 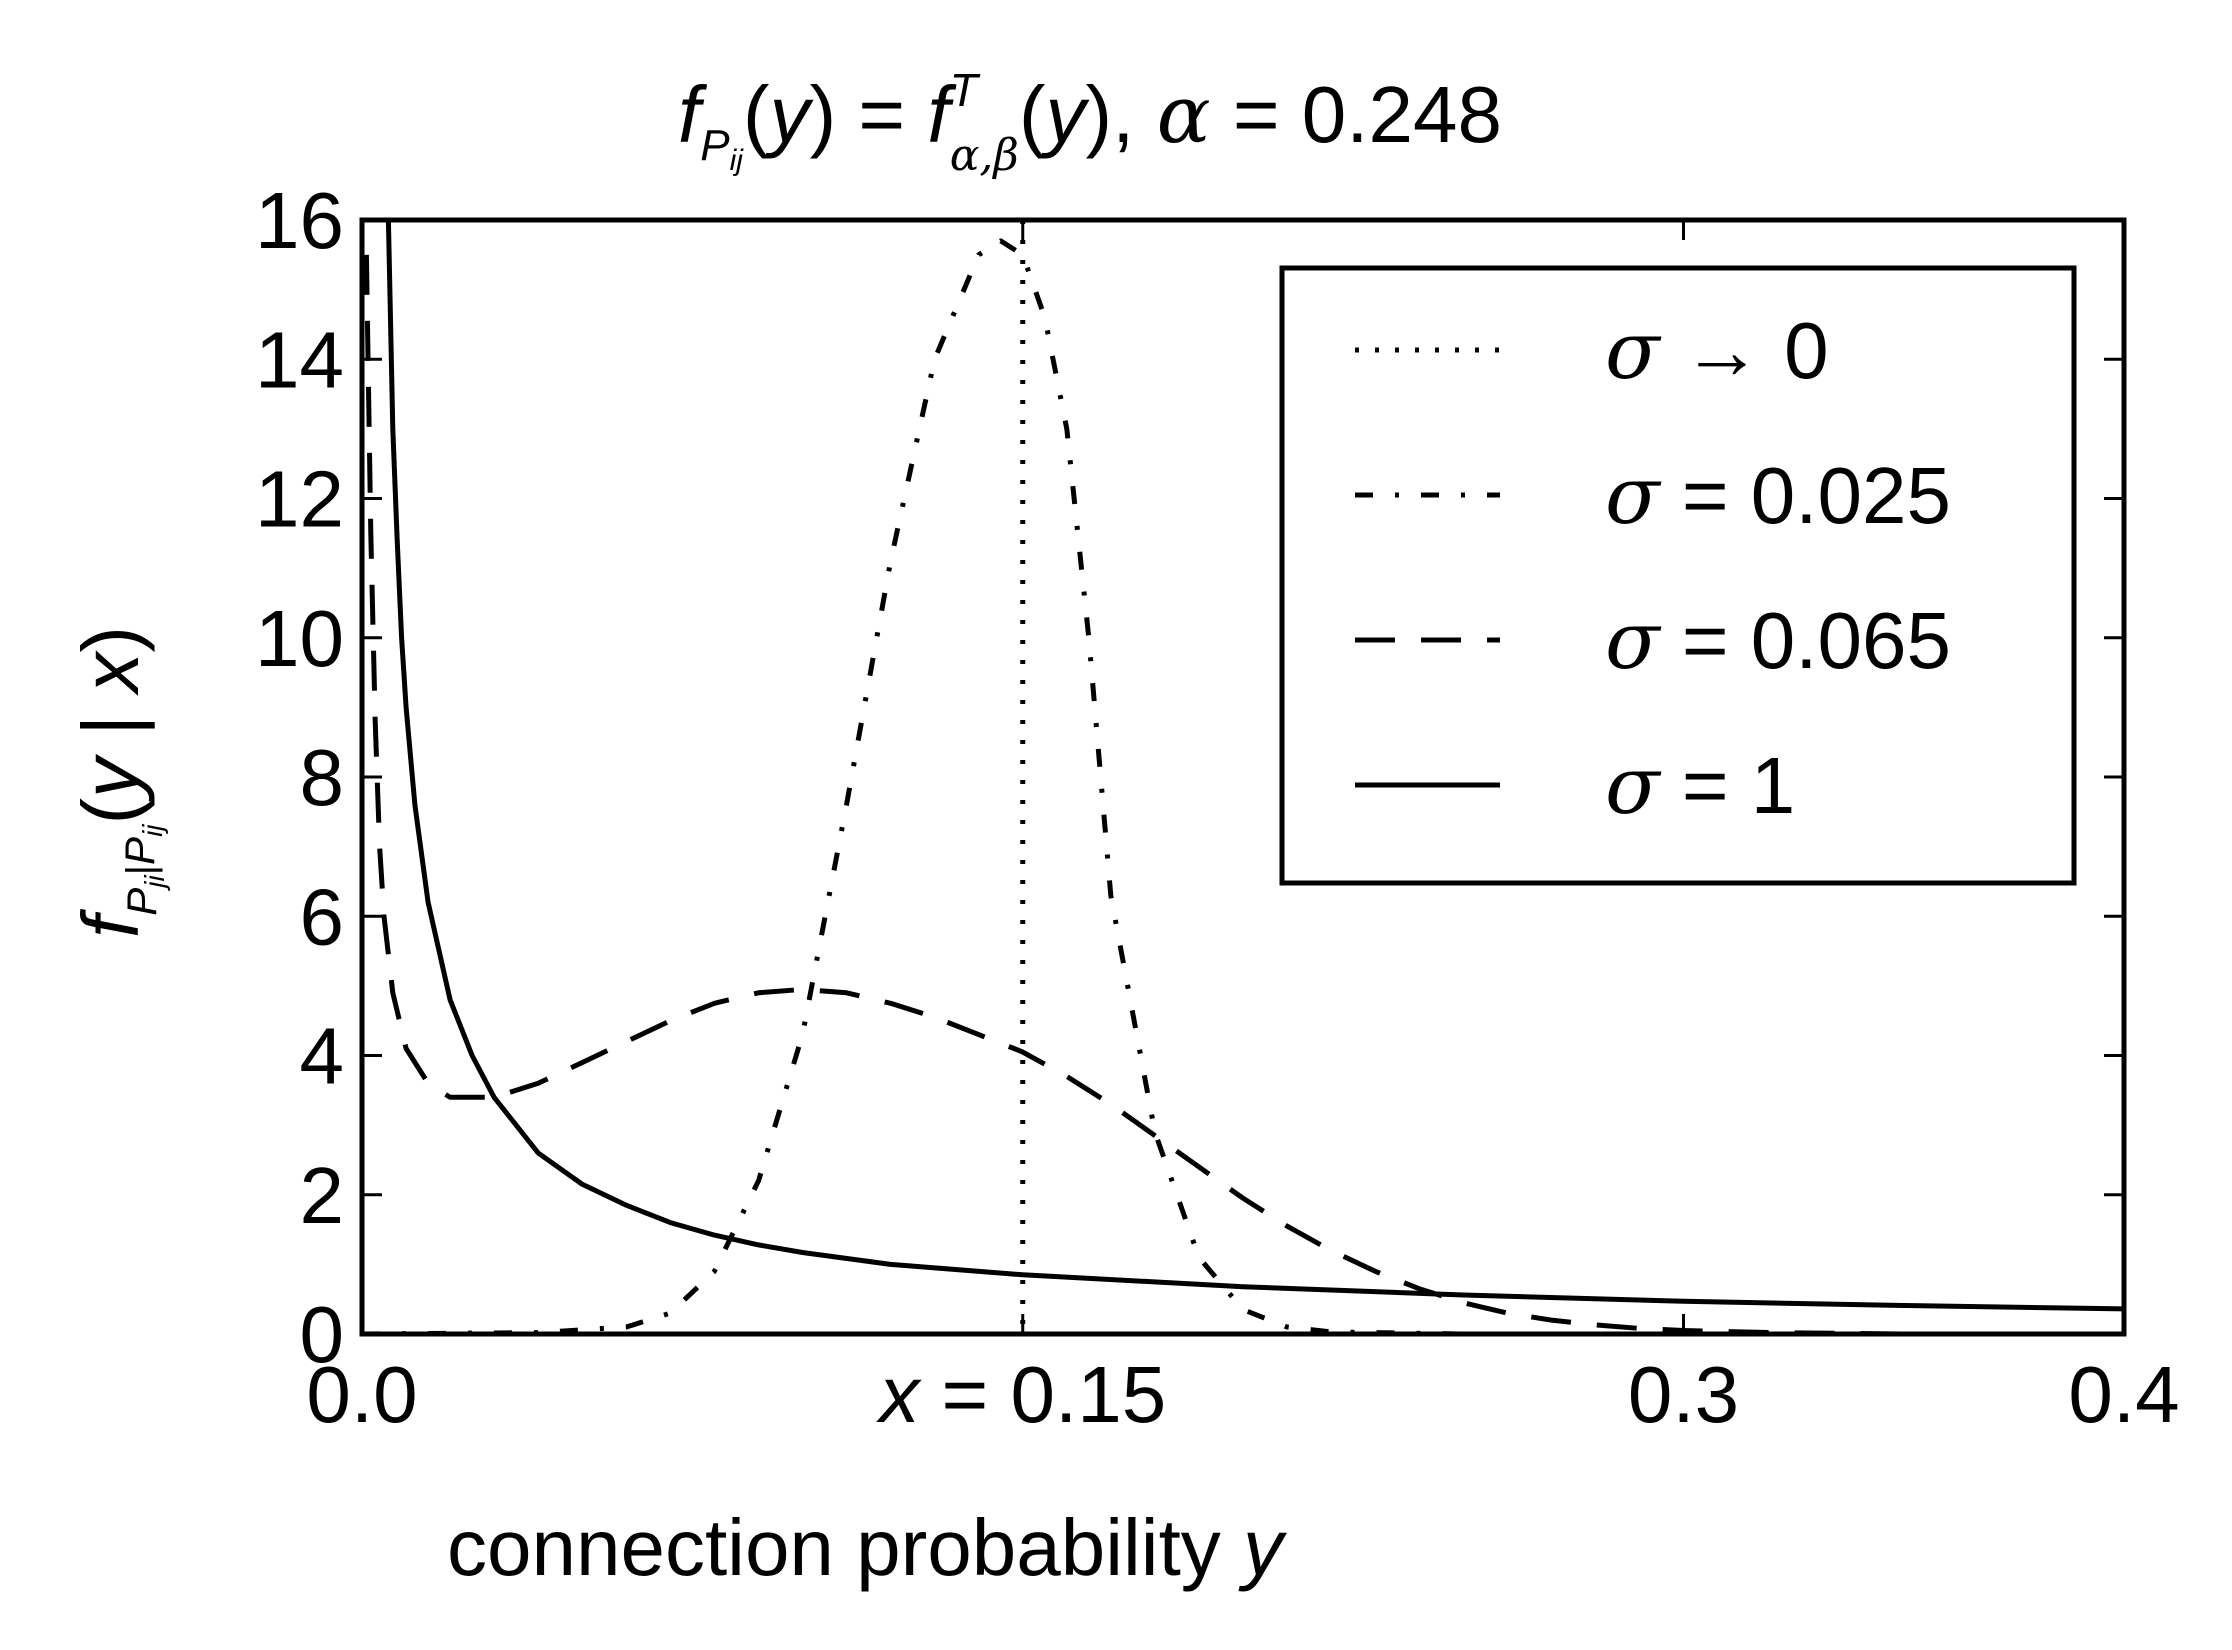 I want to click on legend-label: σ → 0, so click(x=1717, y=350).